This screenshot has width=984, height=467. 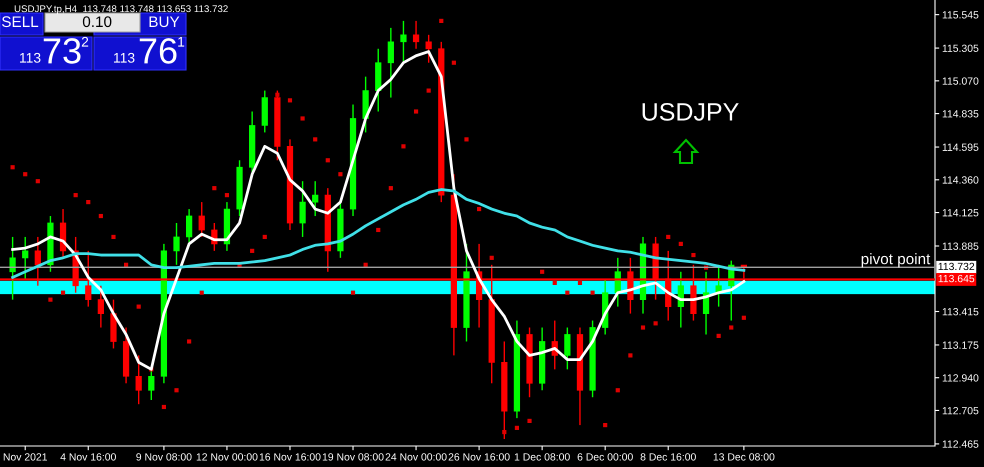 What do you see at coordinates (960, 147) in the screenshot?
I see `y-tick-label: 114.595` at bounding box center [960, 147].